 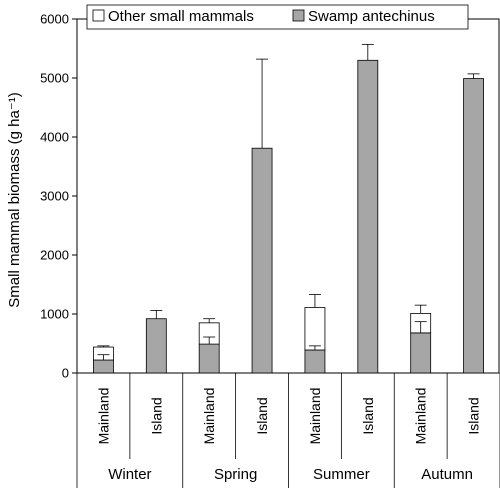 I want to click on chart-legend: Other small mammals Swamp antechinus, so click(x=277, y=17).